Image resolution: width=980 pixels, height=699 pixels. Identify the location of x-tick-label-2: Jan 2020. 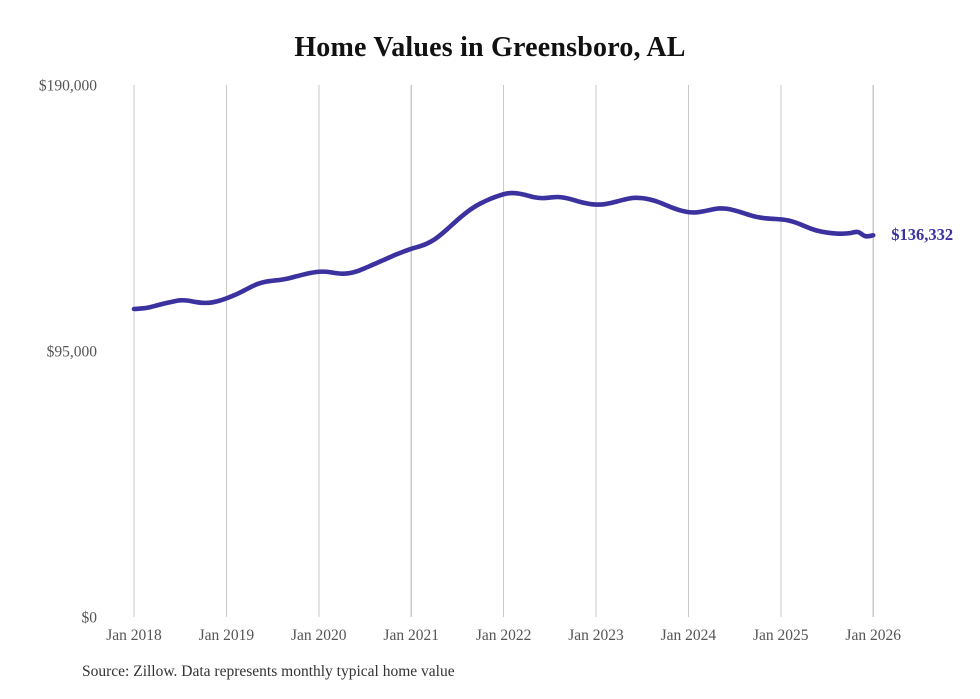
(319, 635).